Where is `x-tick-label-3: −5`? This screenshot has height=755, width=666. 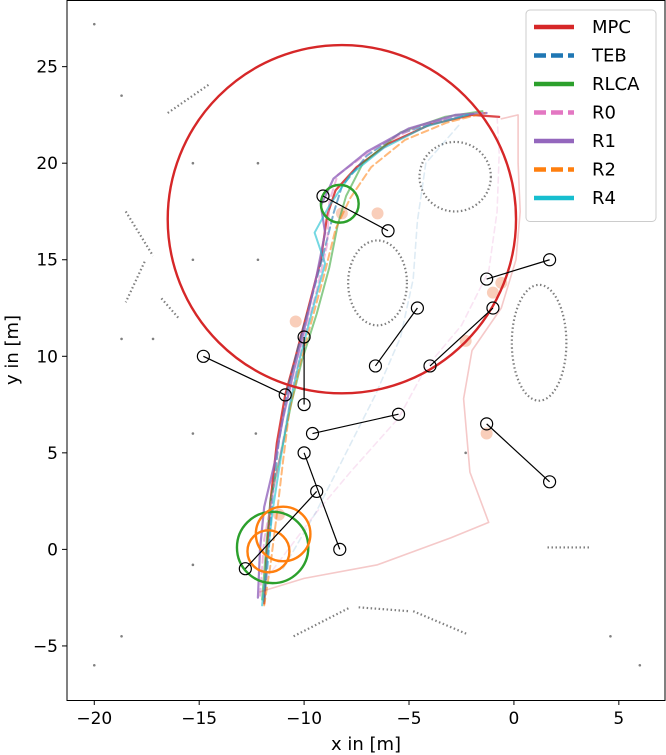 x-tick-label-3: −5 is located at coordinates (408, 719).